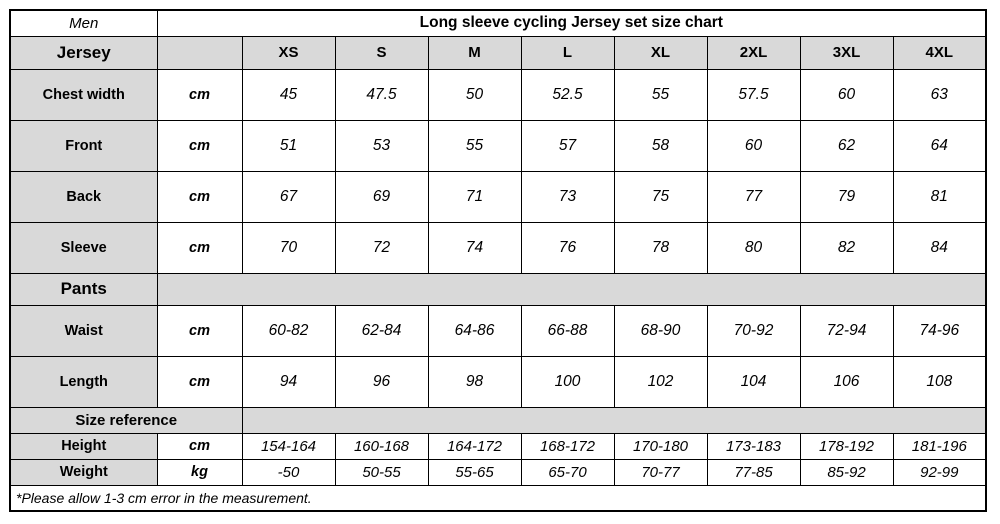  Describe the element at coordinates (939, 52) in the screenshot. I see `size-header-cell: 4XL` at that location.